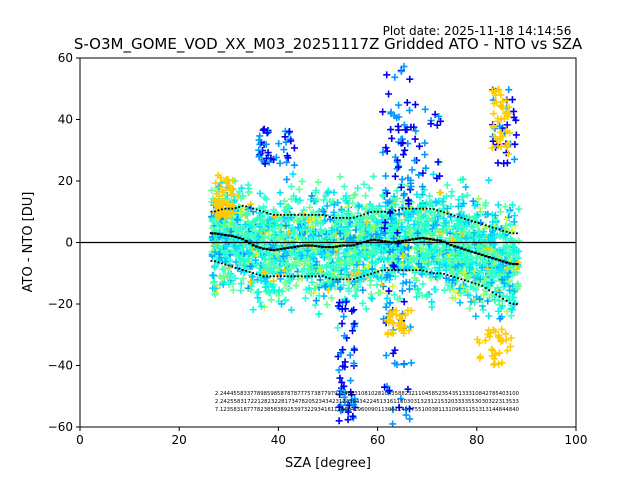  Describe the element at coordinates (69, 243) in the screenshot. I see `y-tick-label: 0` at that location.